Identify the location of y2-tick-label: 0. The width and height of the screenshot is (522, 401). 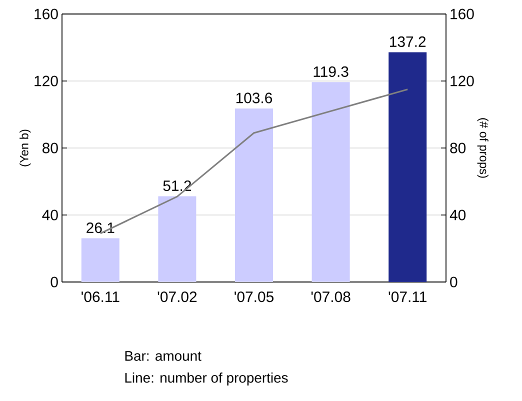
(454, 282).